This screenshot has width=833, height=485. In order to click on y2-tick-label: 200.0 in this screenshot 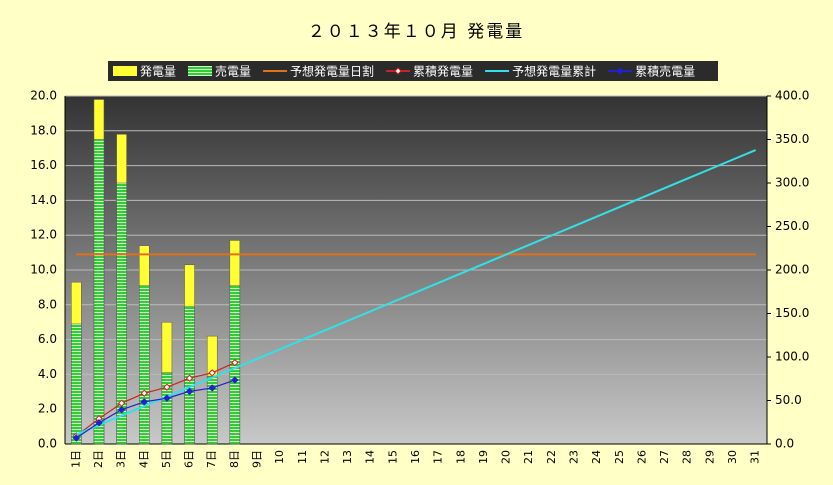, I will do `click(792, 270)`.